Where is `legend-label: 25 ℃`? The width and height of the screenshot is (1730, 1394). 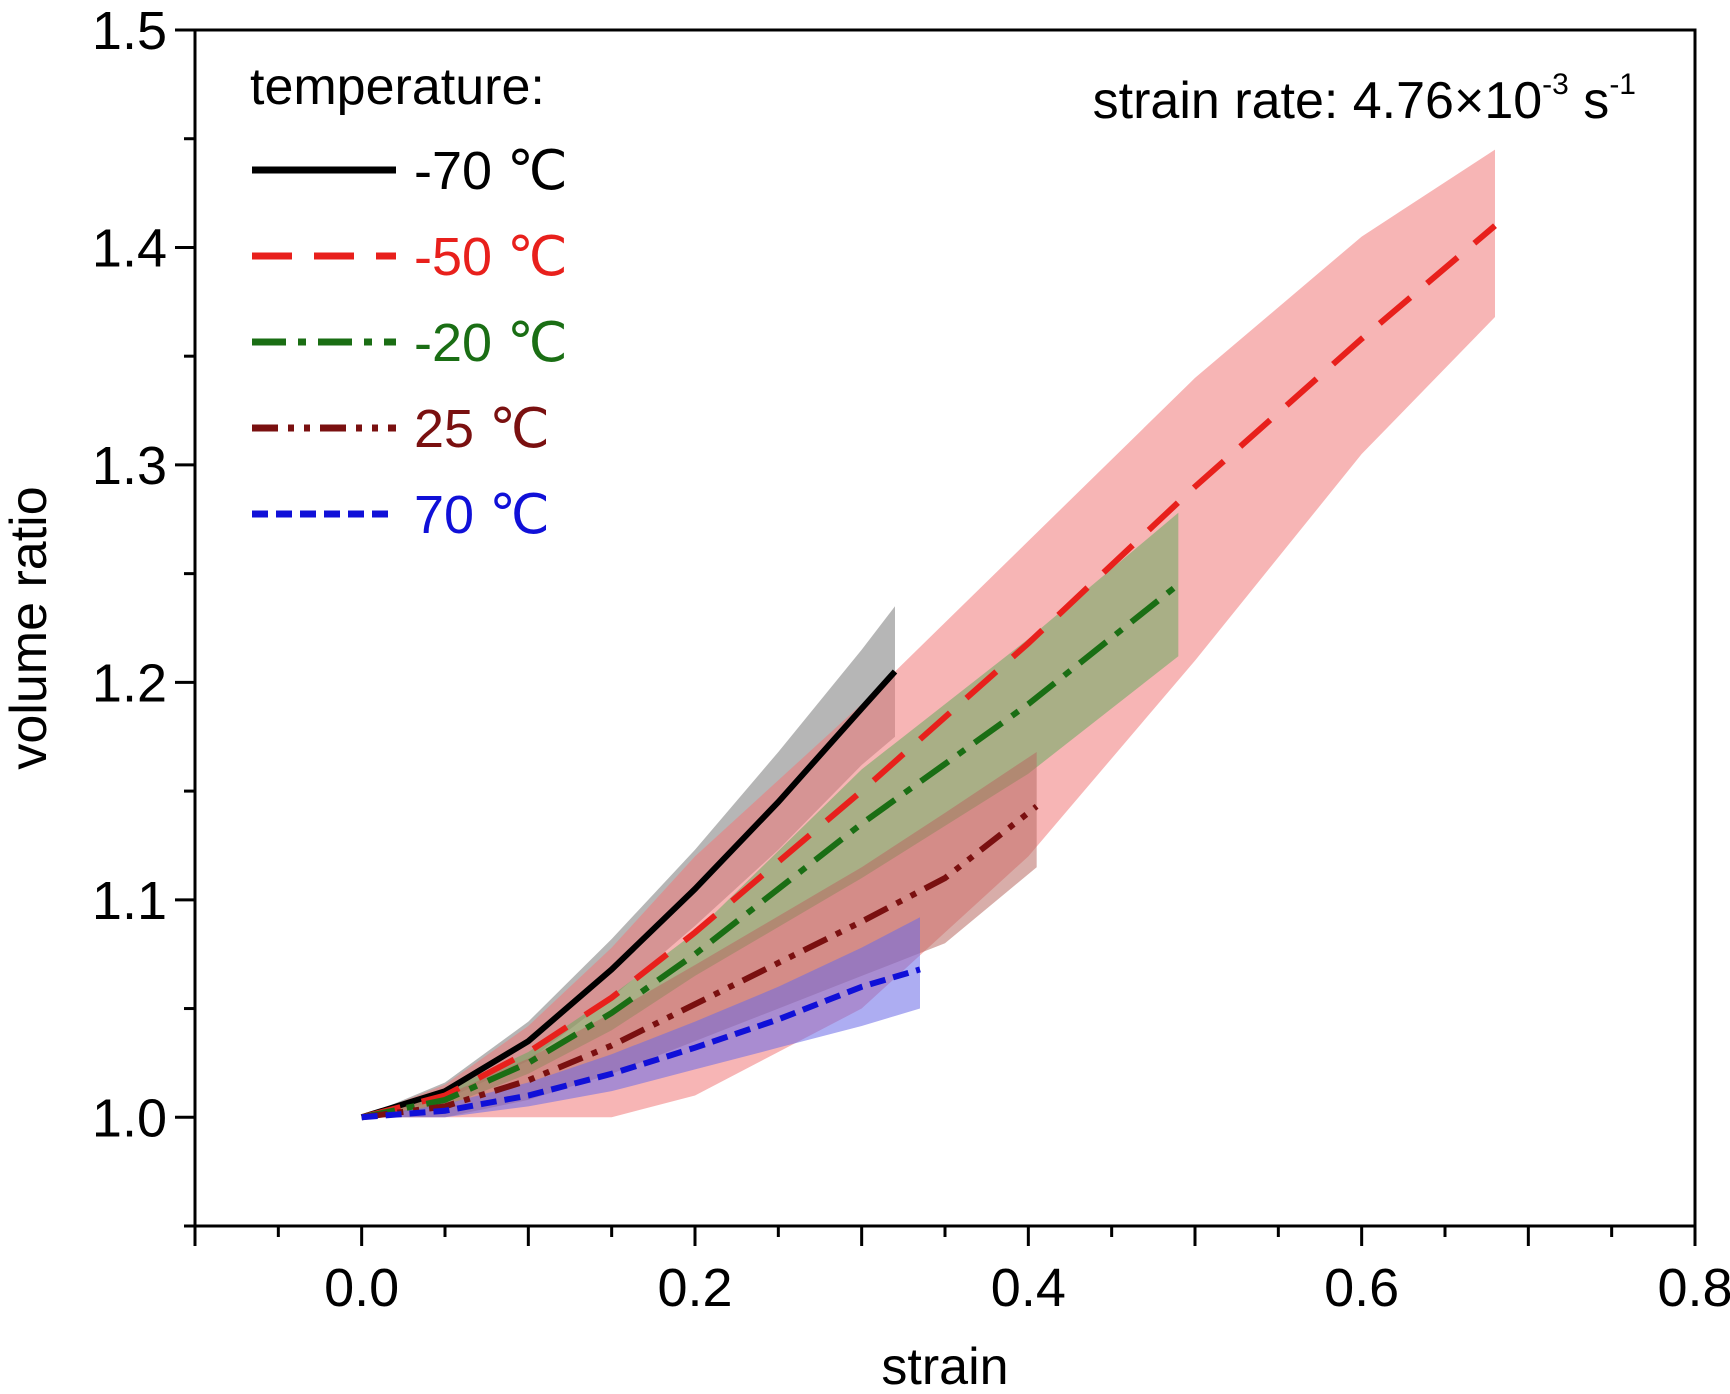 legend-label: 25 ℃ is located at coordinates (482, 429).